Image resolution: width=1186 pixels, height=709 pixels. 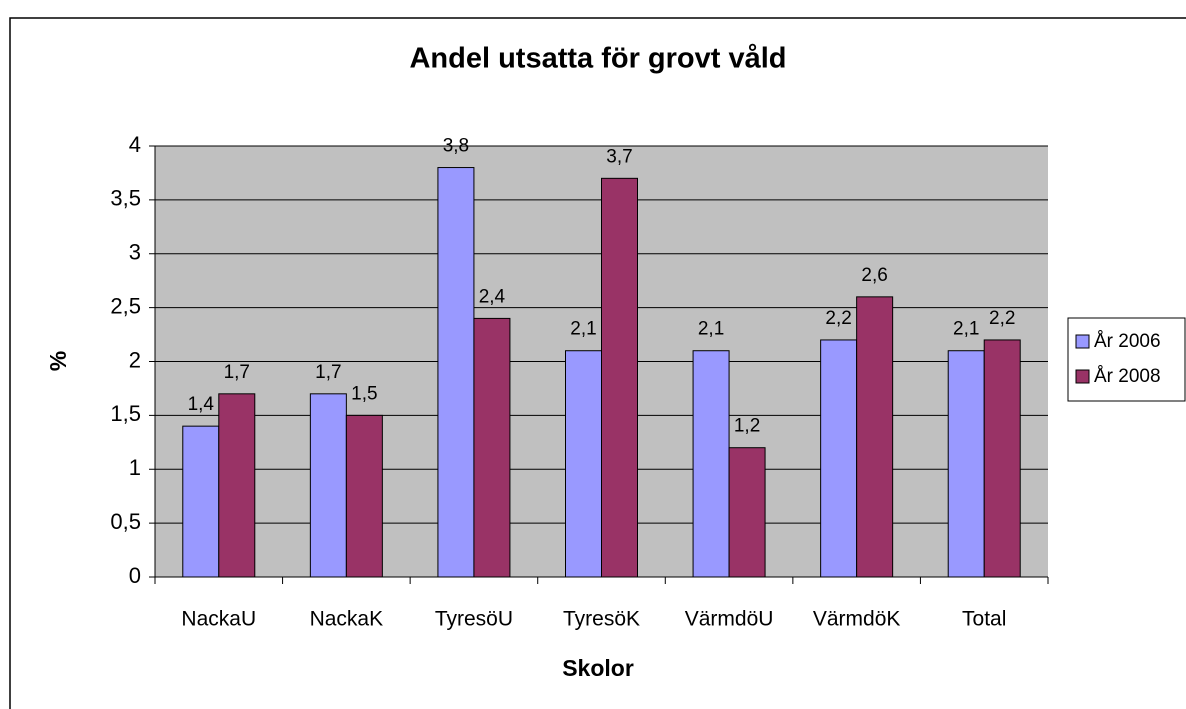 I want to click on x-tick-label: TyresöU, so click(x=474, y=619).